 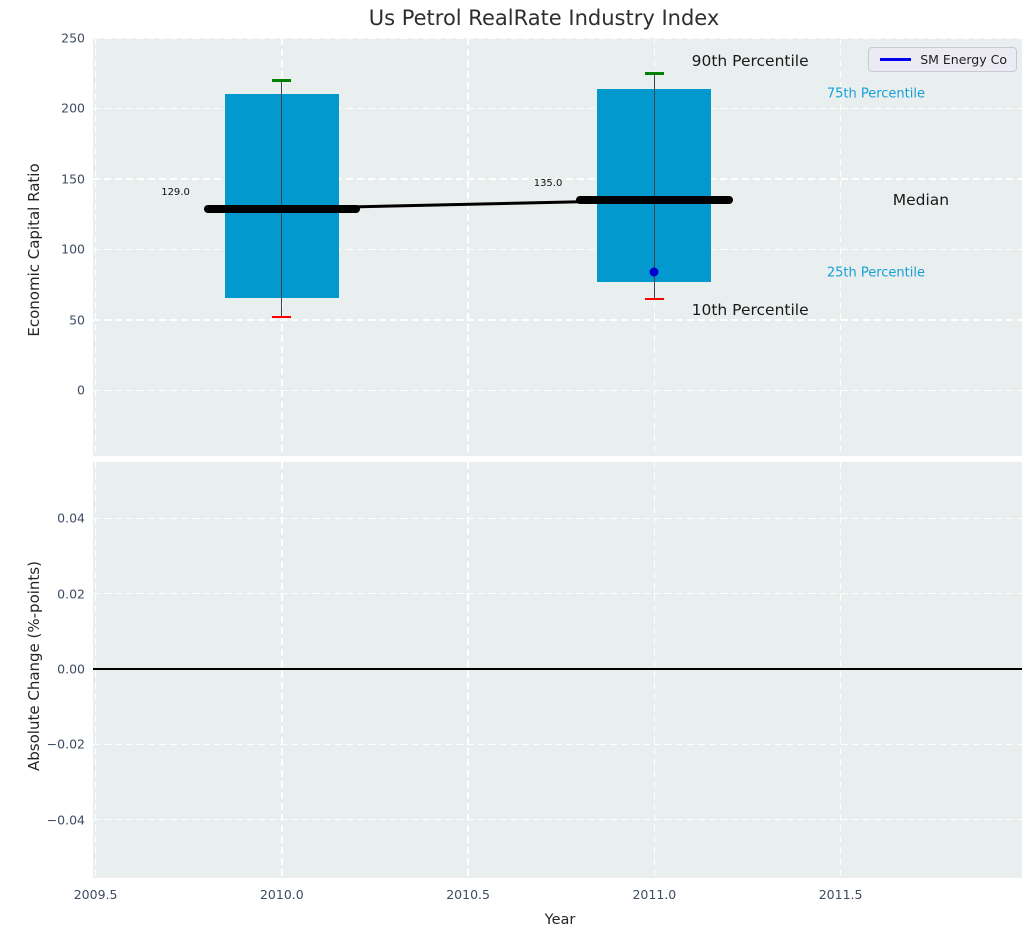 What do you see at coordinates (71, 594) in the screenshot?
I see `y-tick-label: 0.02` at bounding box center [71, 594].